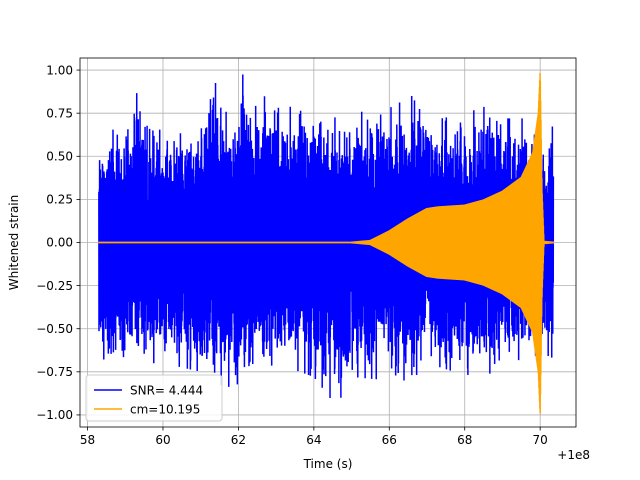 Image resolution: width=640 pixels, height=480 pixels. I want to click on y-tick-label: −0.25, so click(54, 286).